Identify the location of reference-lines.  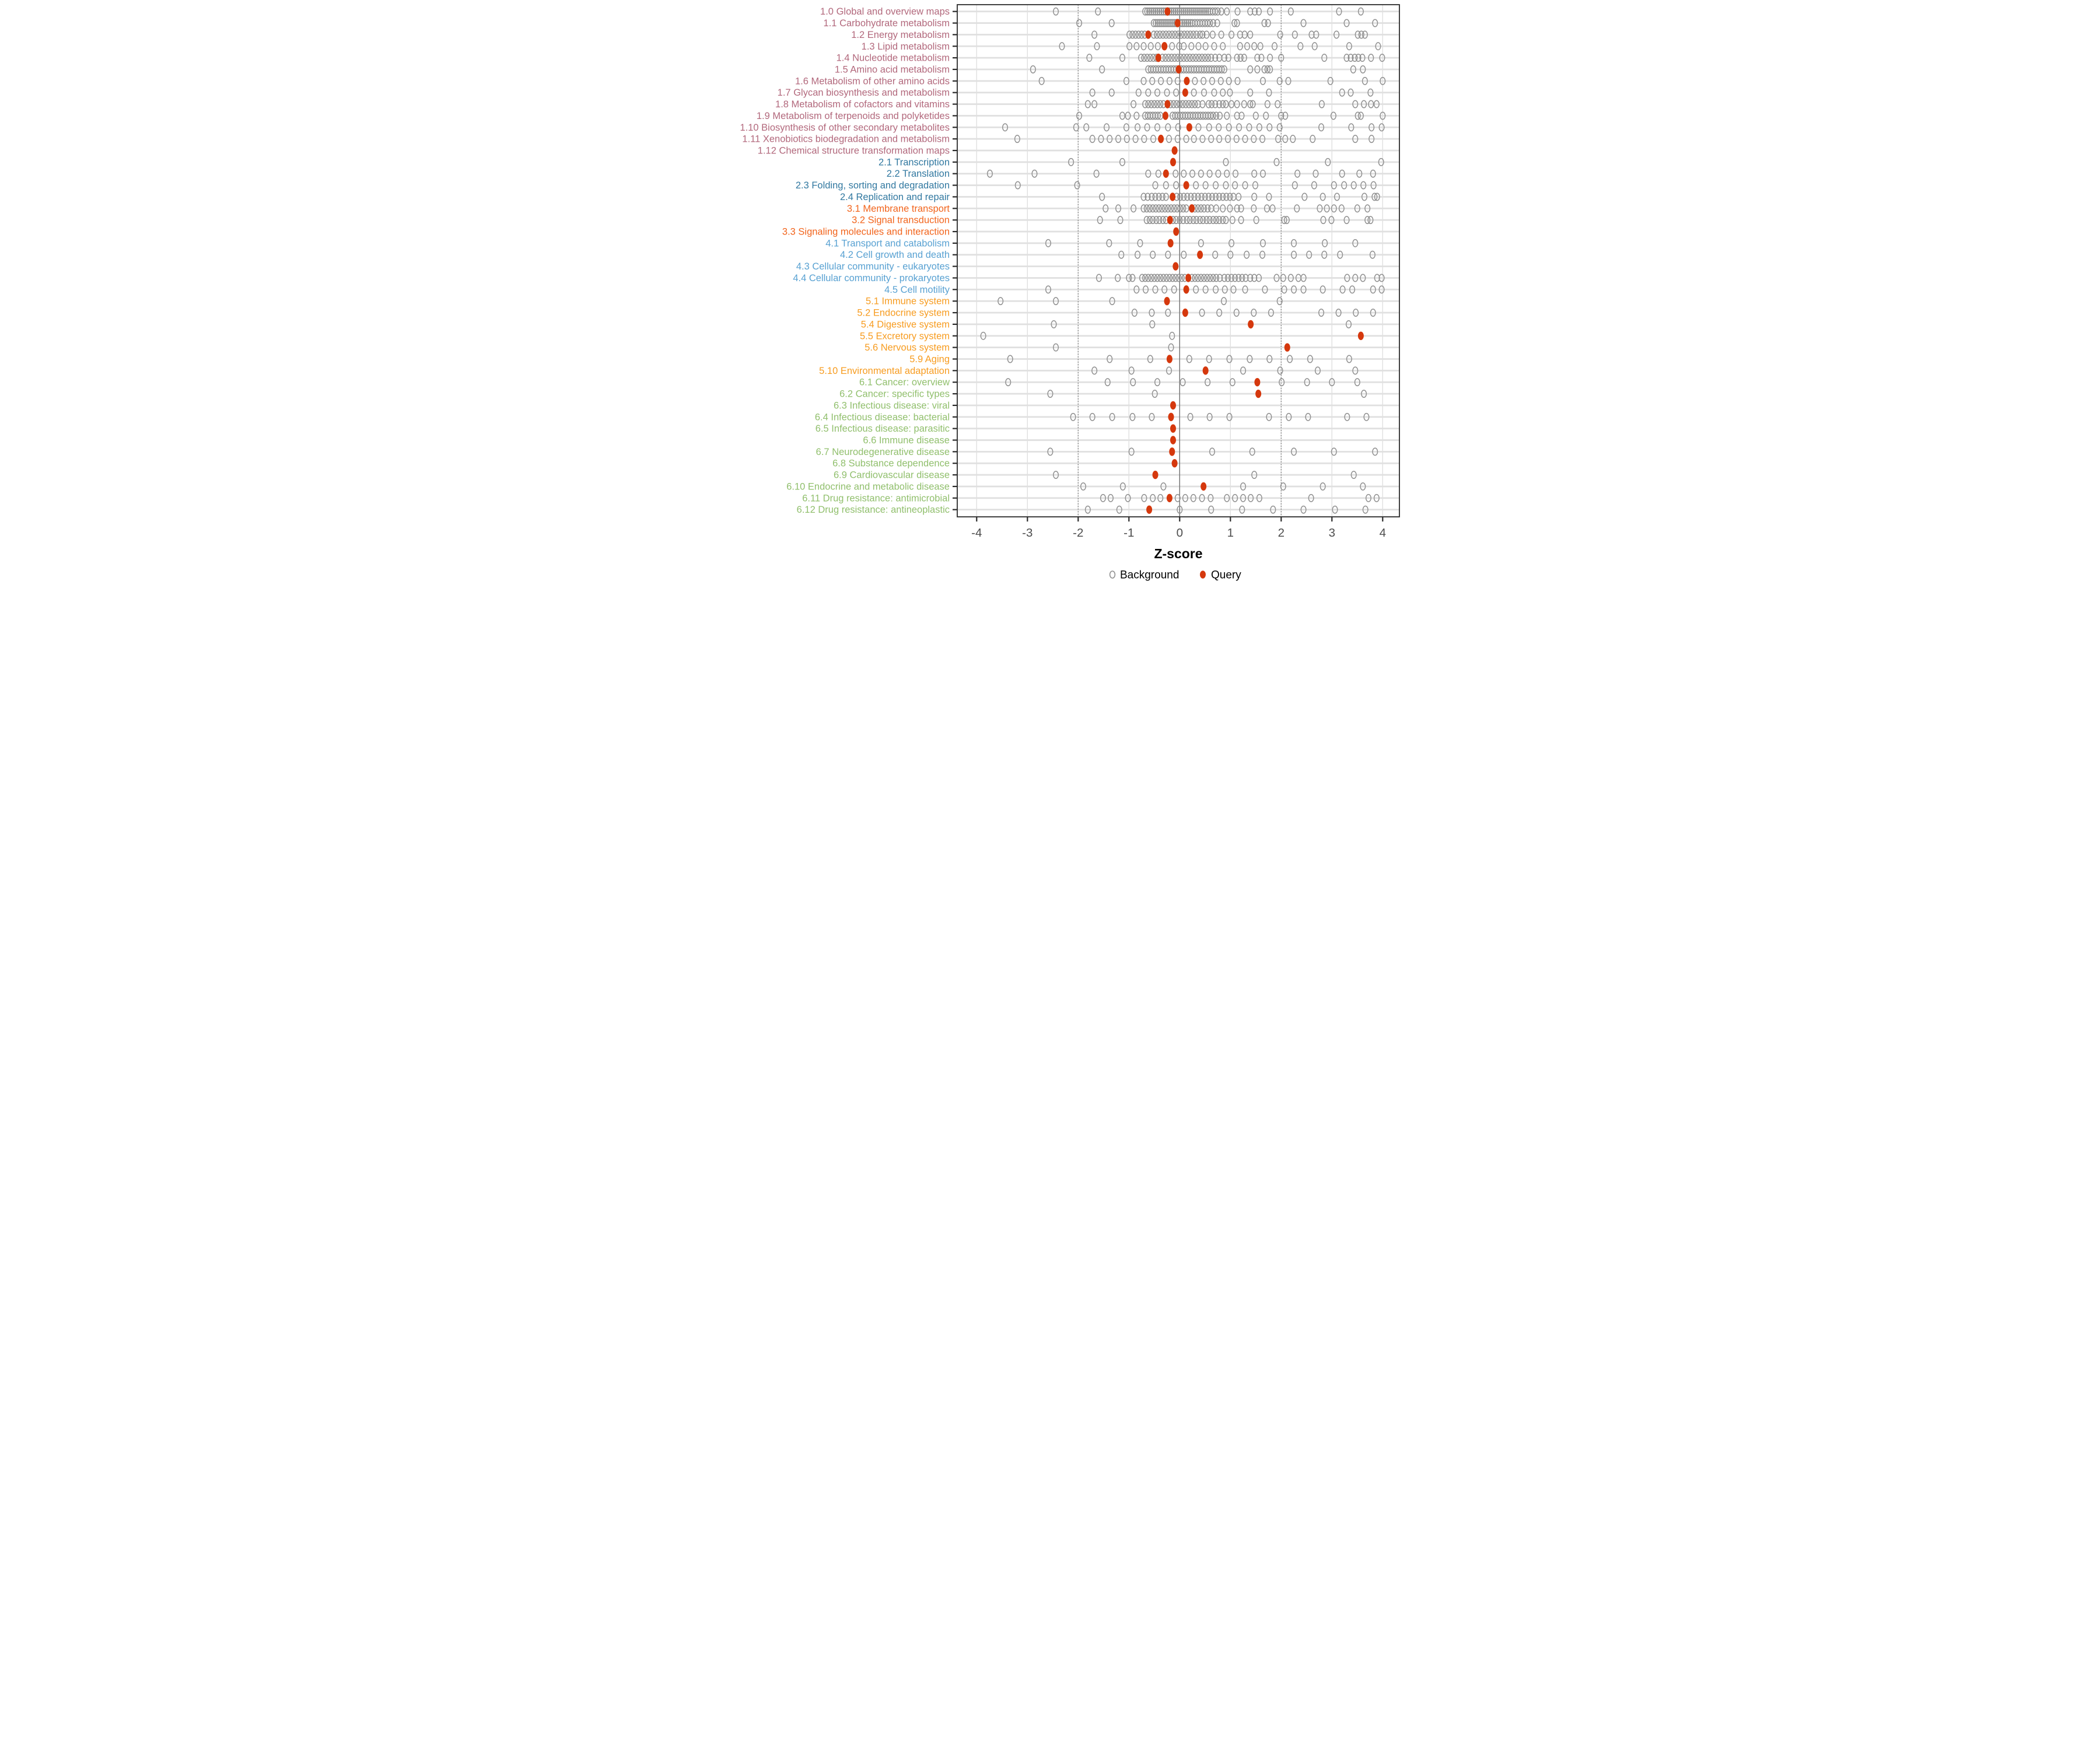
(1179, 261).